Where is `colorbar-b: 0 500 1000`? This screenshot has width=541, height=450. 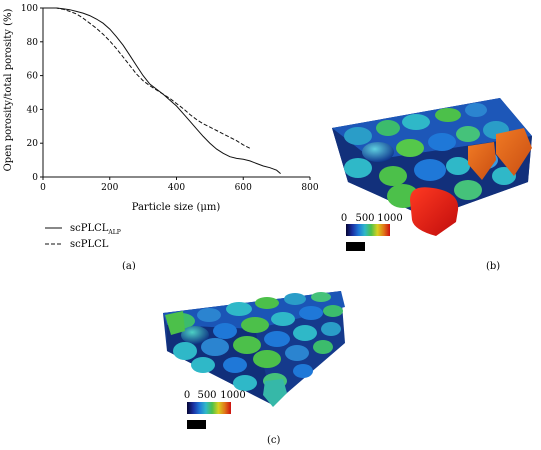
colorbar-b: 0 500 1000 is located at coordinates (372, 232).